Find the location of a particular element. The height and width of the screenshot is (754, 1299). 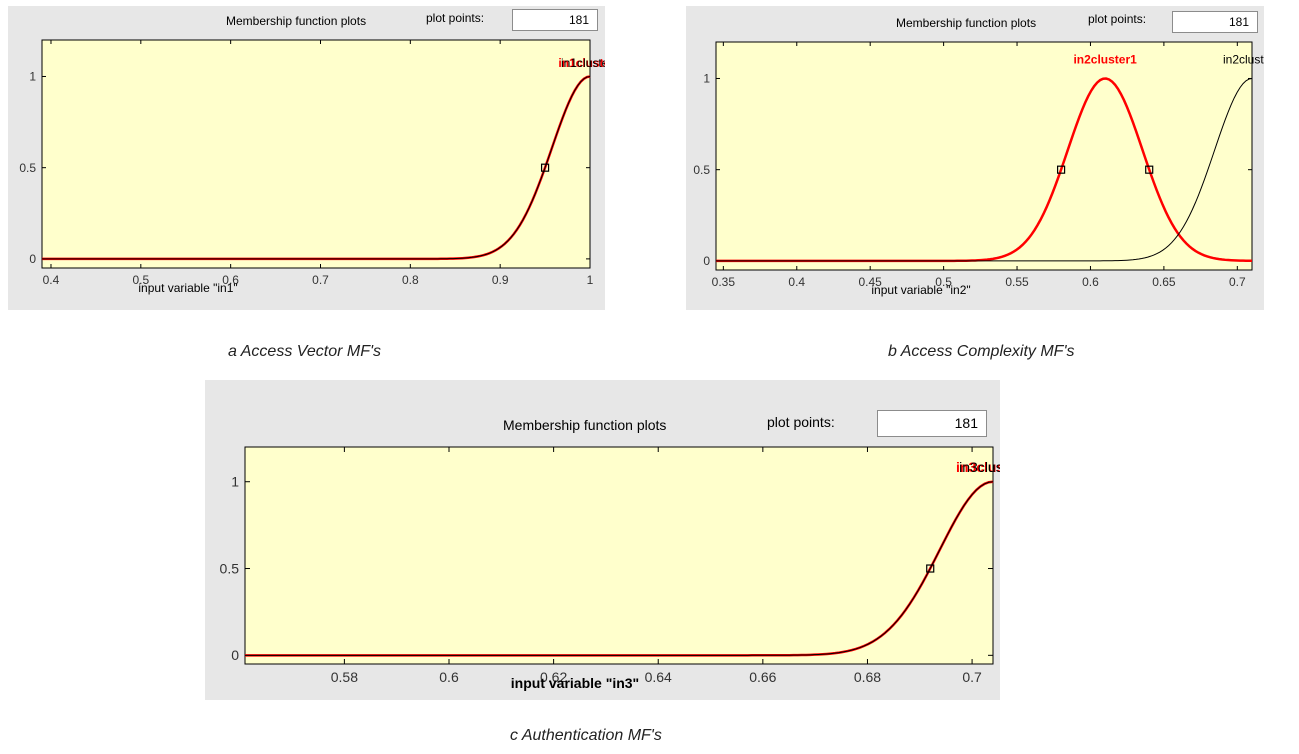

x-axis-label: input variable "in3" is located at coordinates (575, 683).